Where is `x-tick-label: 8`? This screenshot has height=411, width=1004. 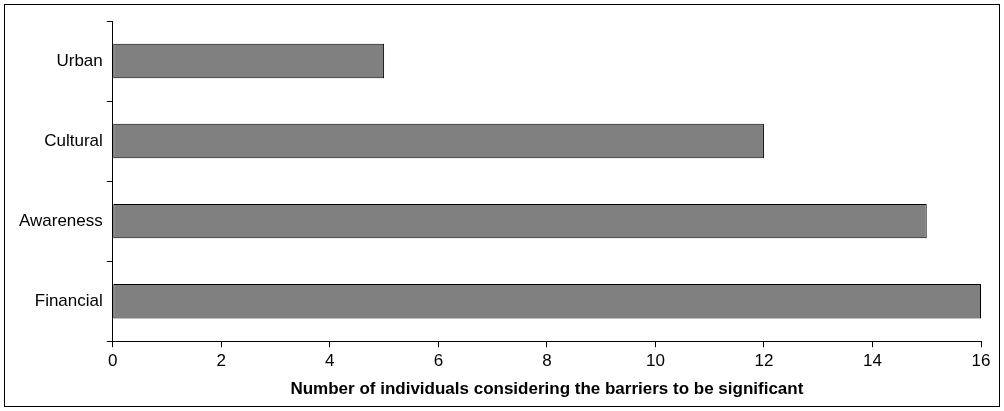
x-tick-label: 8 is located at coordinates (547, 361).